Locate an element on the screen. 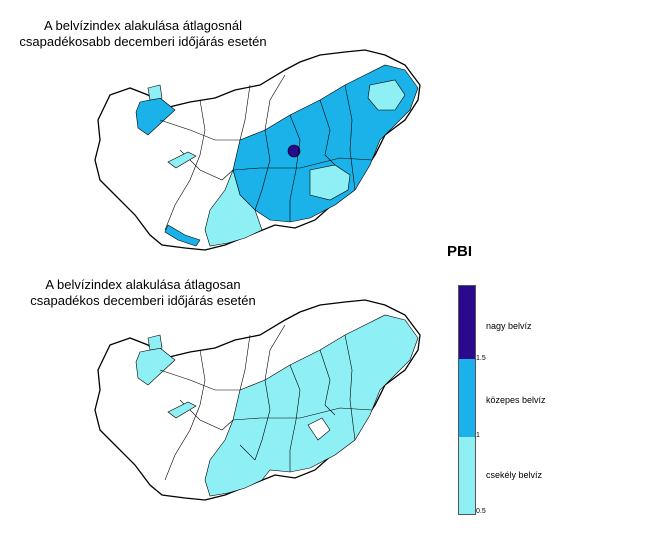 The height and width of the screenshot is (542, 650). legend-tick-1-5: 1.5 is located at coordinates (481, 358).